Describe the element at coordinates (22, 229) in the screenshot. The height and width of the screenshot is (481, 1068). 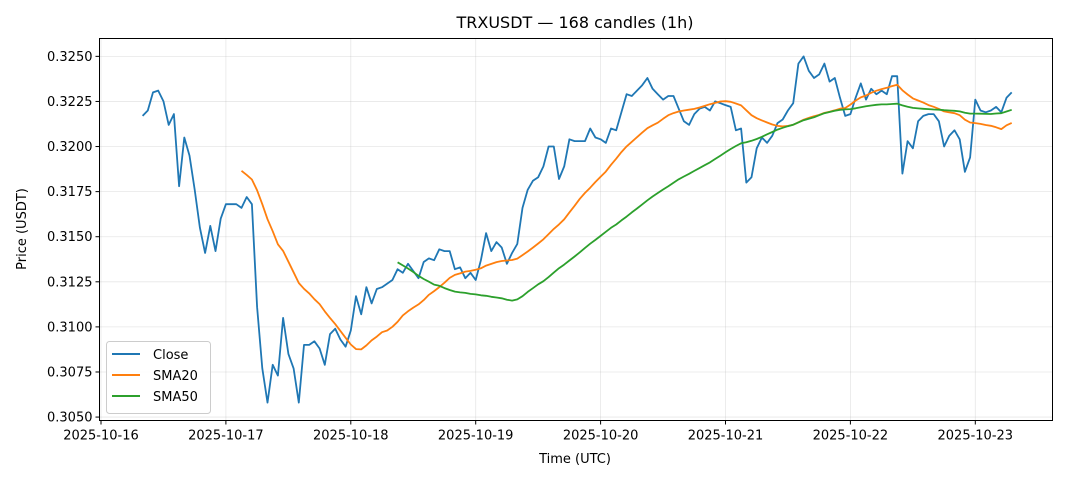
I see `y-axis-label: Price (USDT)` at that location.